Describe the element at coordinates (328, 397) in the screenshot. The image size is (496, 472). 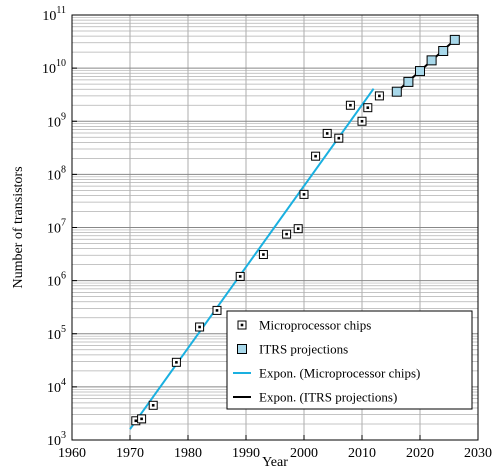
I see `legend-label: Expon. (ITRS projections)` at that location.